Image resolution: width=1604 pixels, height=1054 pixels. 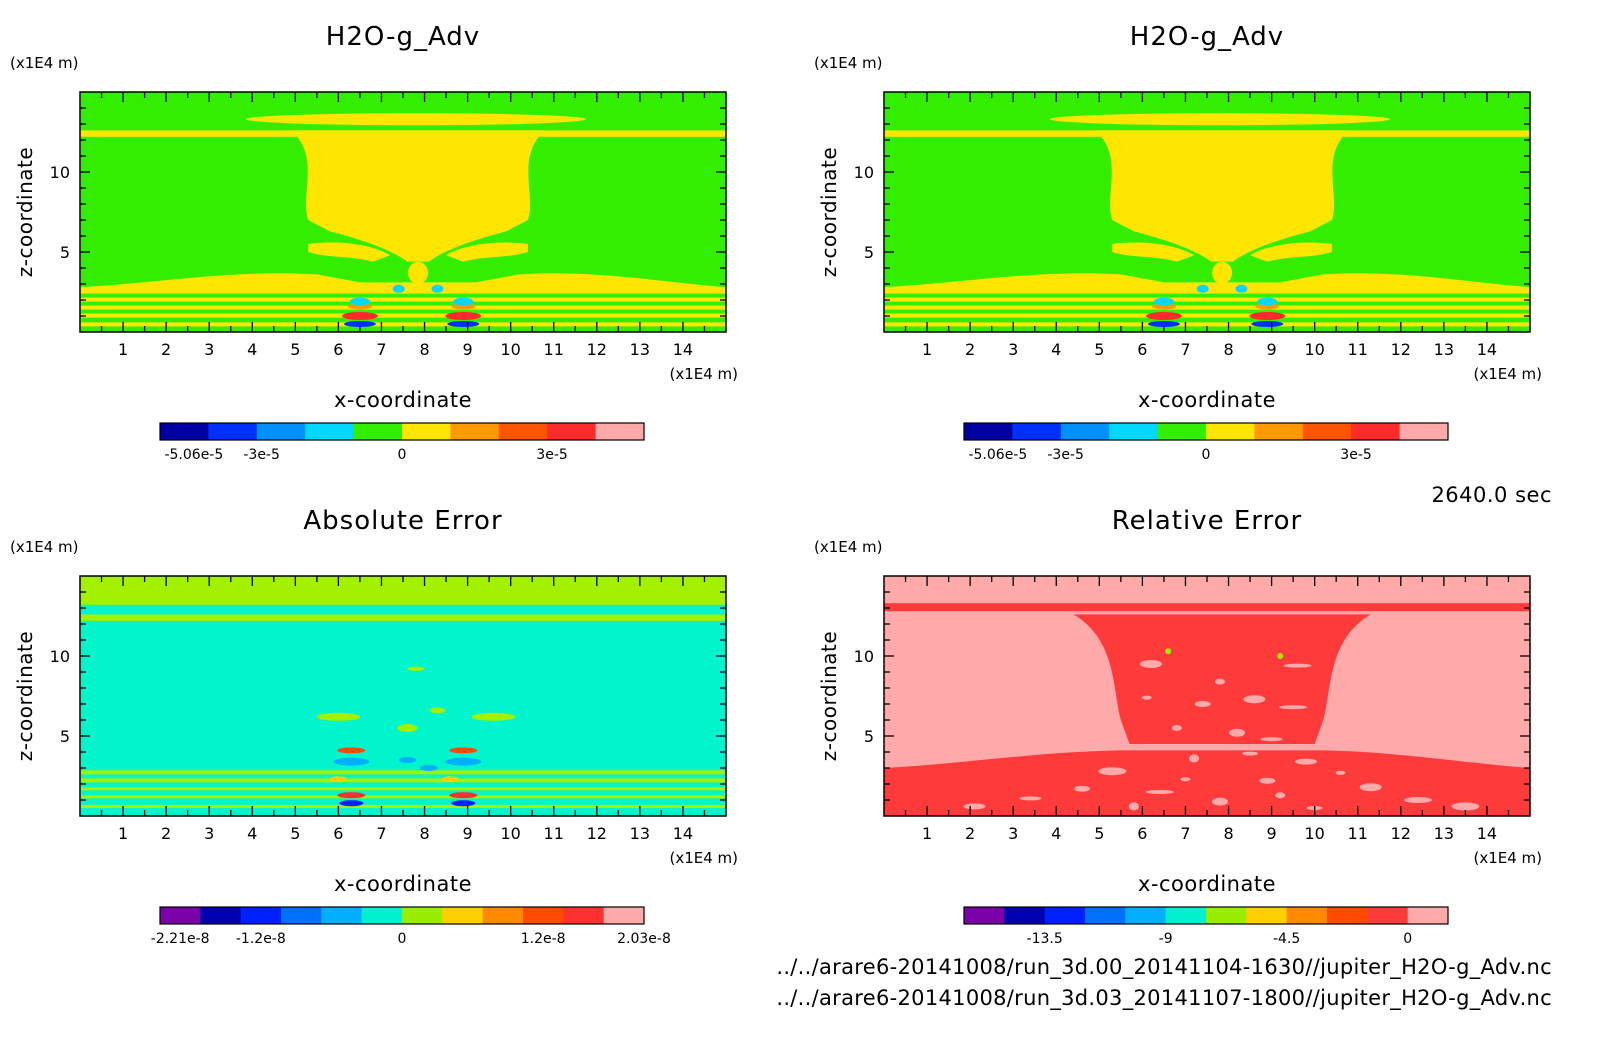 I want to click on colorbar: -5.06e-5 -3e-5 0 3e-5, so click(x=402, y=442).